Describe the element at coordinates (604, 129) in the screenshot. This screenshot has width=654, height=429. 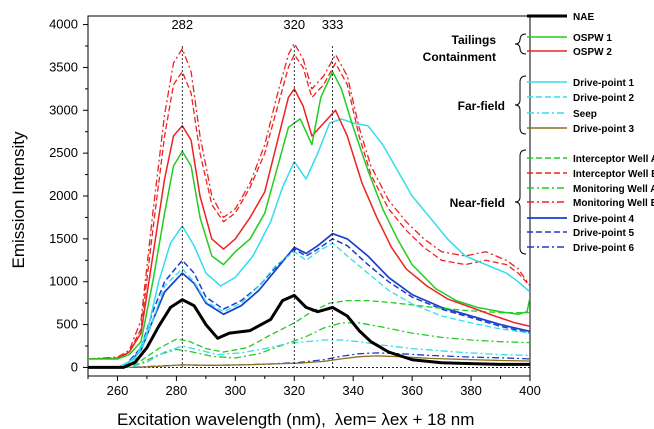
I see `legend-label: Drive-point 3` at that location.